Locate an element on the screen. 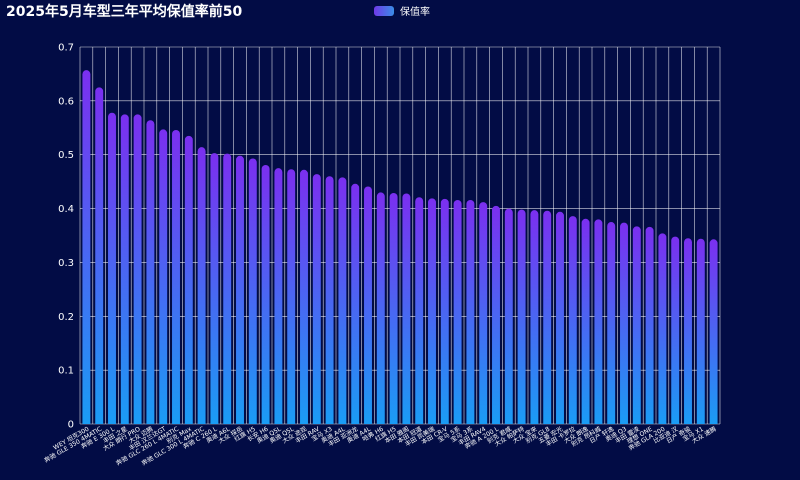  legend-label: 保值率 is located at coordinates (415, 12).